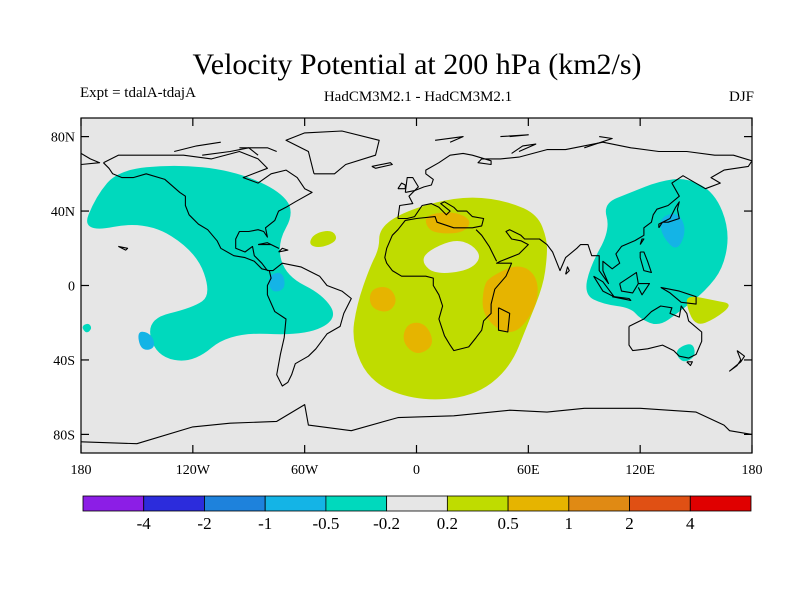  Describe the element at coordinates (386, 523) in the screenshot. I see `colorbar-label: -0.2` at that location.